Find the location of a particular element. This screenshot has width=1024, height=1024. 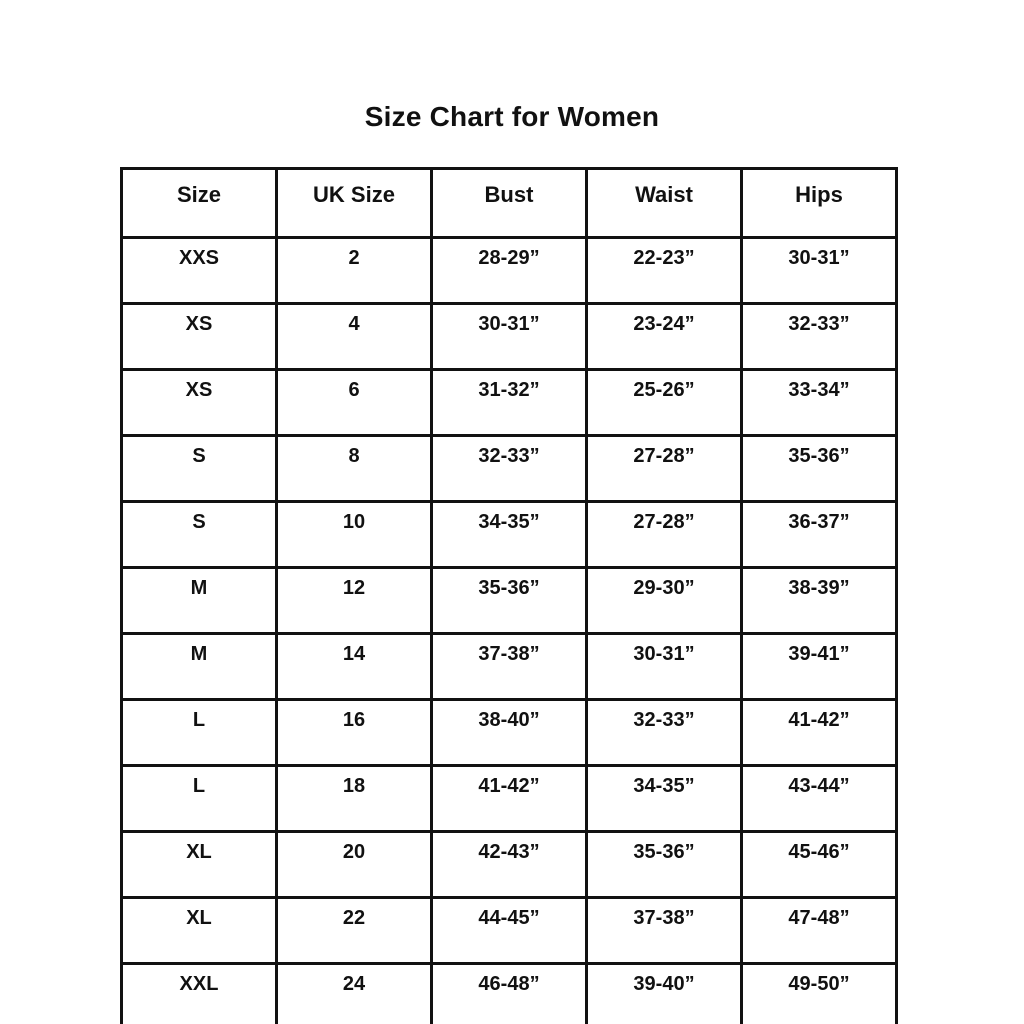

header-uk-size: UK Size is located at coordinates (354, 203).